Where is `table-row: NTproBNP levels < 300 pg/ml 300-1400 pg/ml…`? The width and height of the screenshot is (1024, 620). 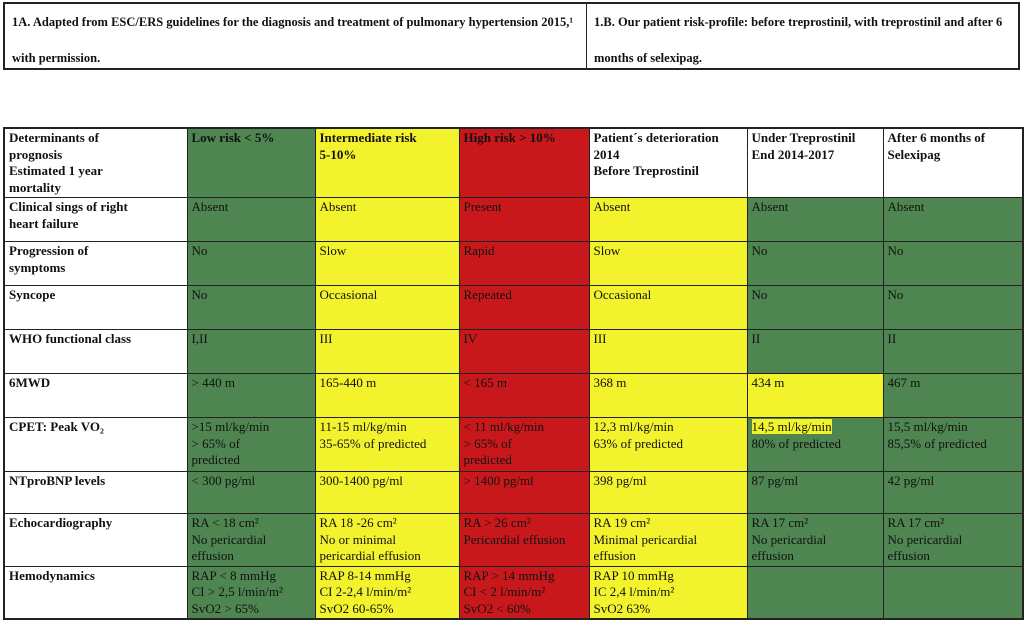
table-row: NTproBNP levels < 300 pg/ml 300-1400 pg/ml… is located at coordinates (513, 492).